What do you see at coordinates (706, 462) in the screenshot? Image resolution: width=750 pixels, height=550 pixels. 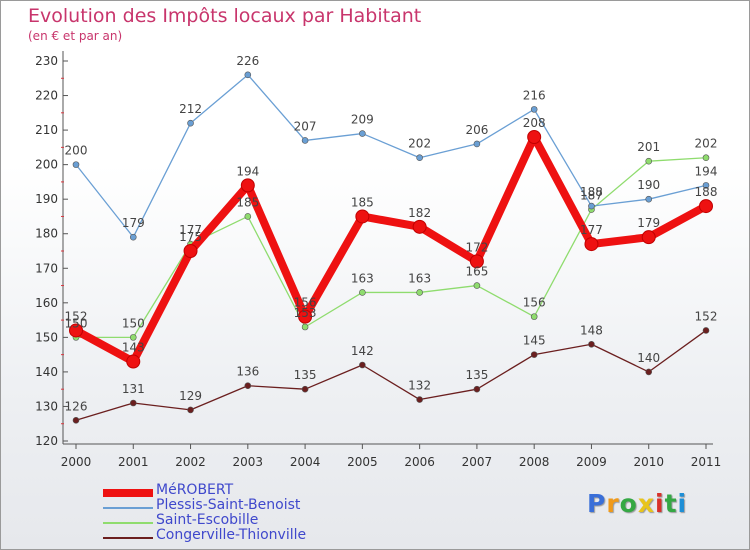 I see `x-tick-label: 2011` at bounding box center [706, 462].